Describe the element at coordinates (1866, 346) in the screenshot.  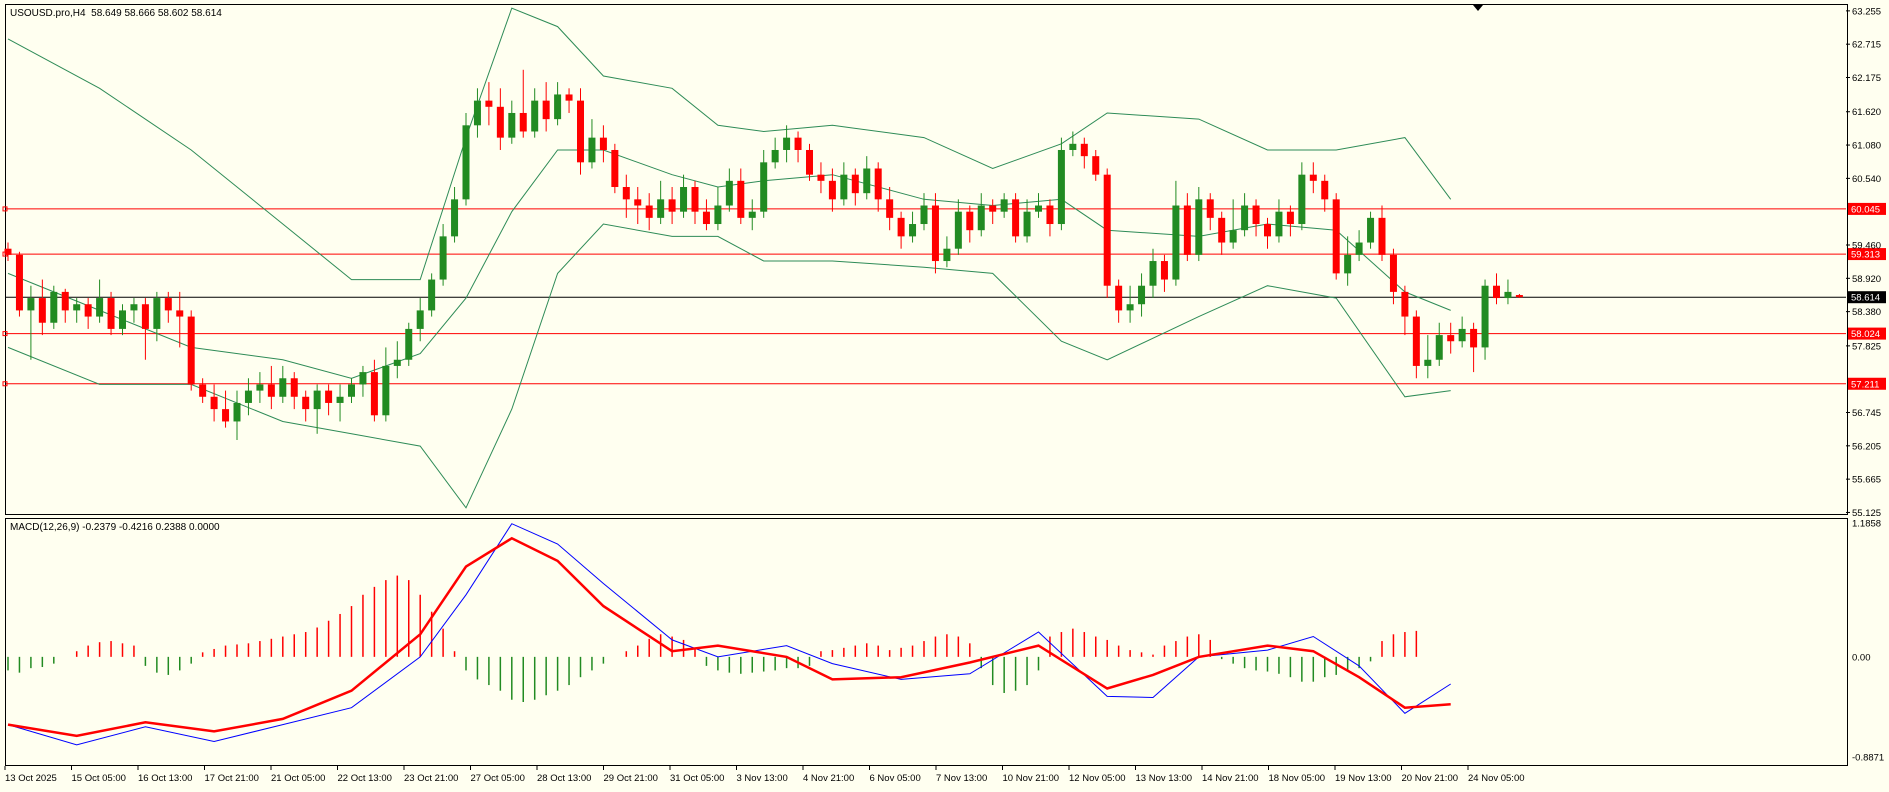
I see `price-axis-label: 57.825` at that location.